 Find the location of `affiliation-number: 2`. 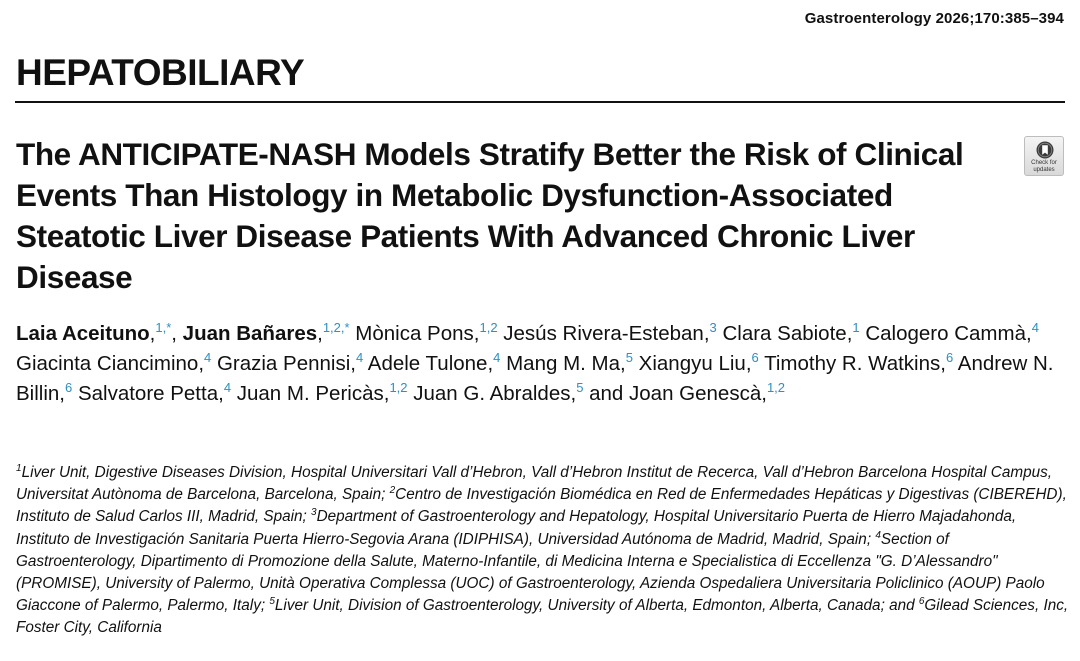

affiliation-number: 2 is located at coordinates (392, 491).